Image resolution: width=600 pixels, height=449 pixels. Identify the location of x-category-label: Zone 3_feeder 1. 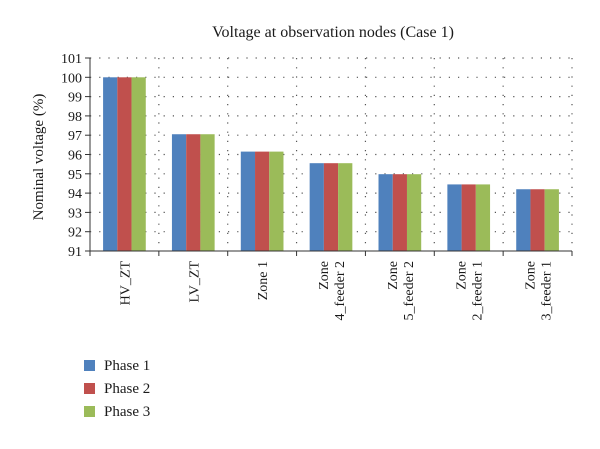
(539, 290).